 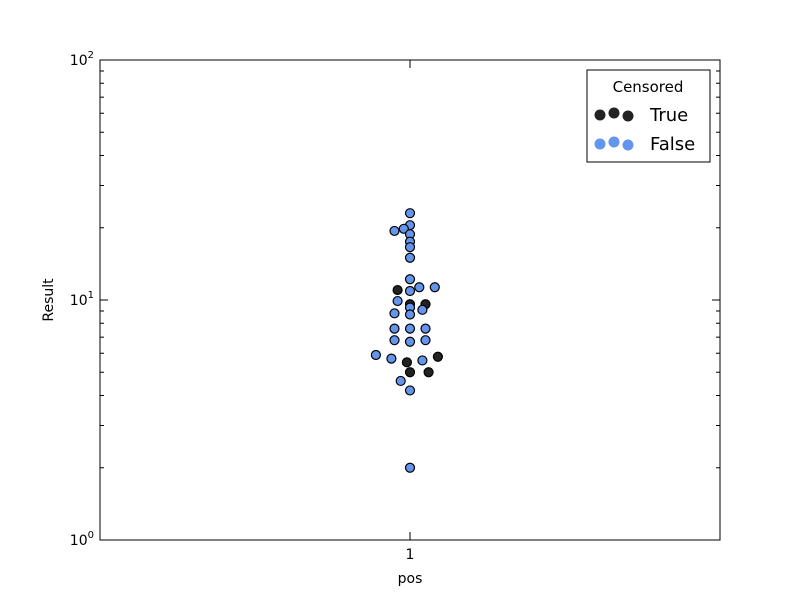 I want to click on legend: Censored True False, so click(x=648, y=116).